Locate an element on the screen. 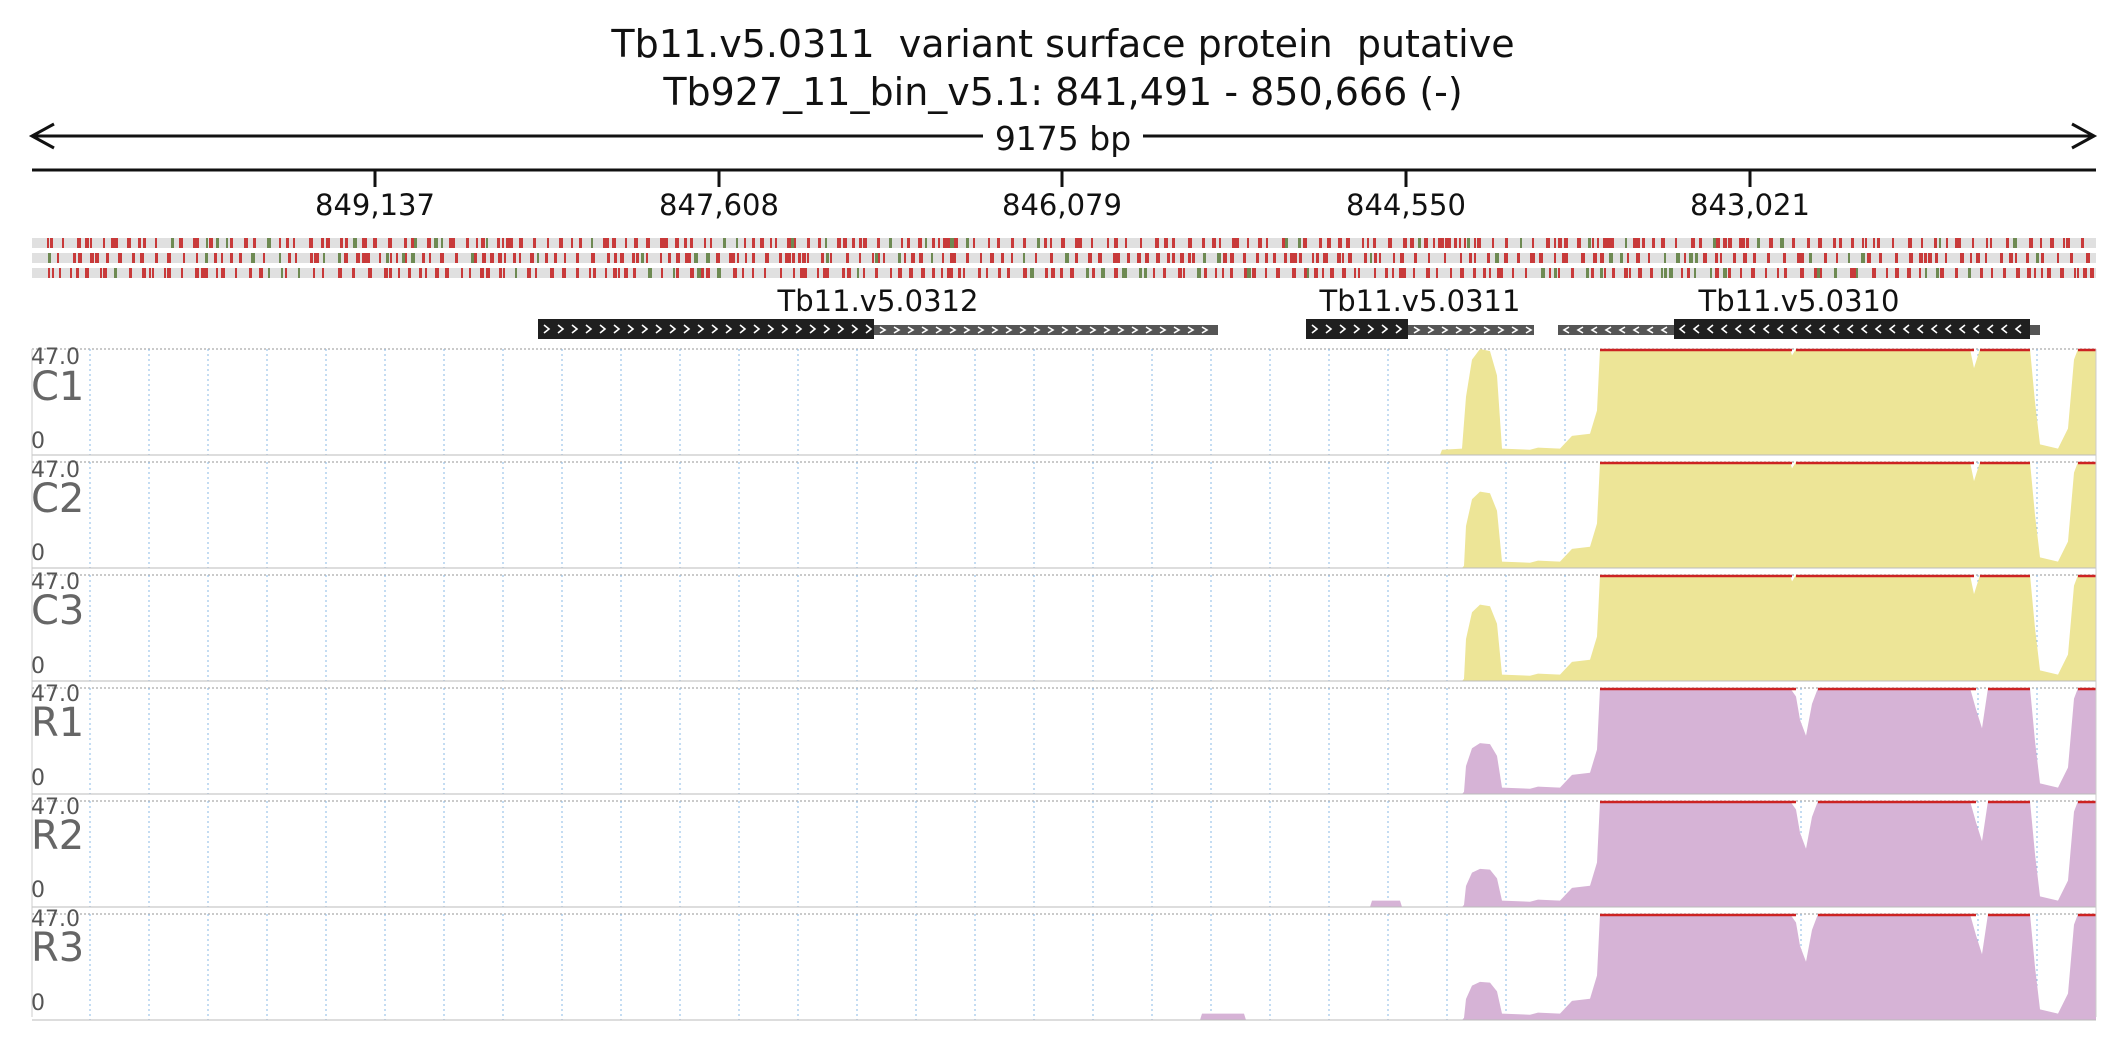  track-ymax: 47.0 is located at coordinates (55, 357).